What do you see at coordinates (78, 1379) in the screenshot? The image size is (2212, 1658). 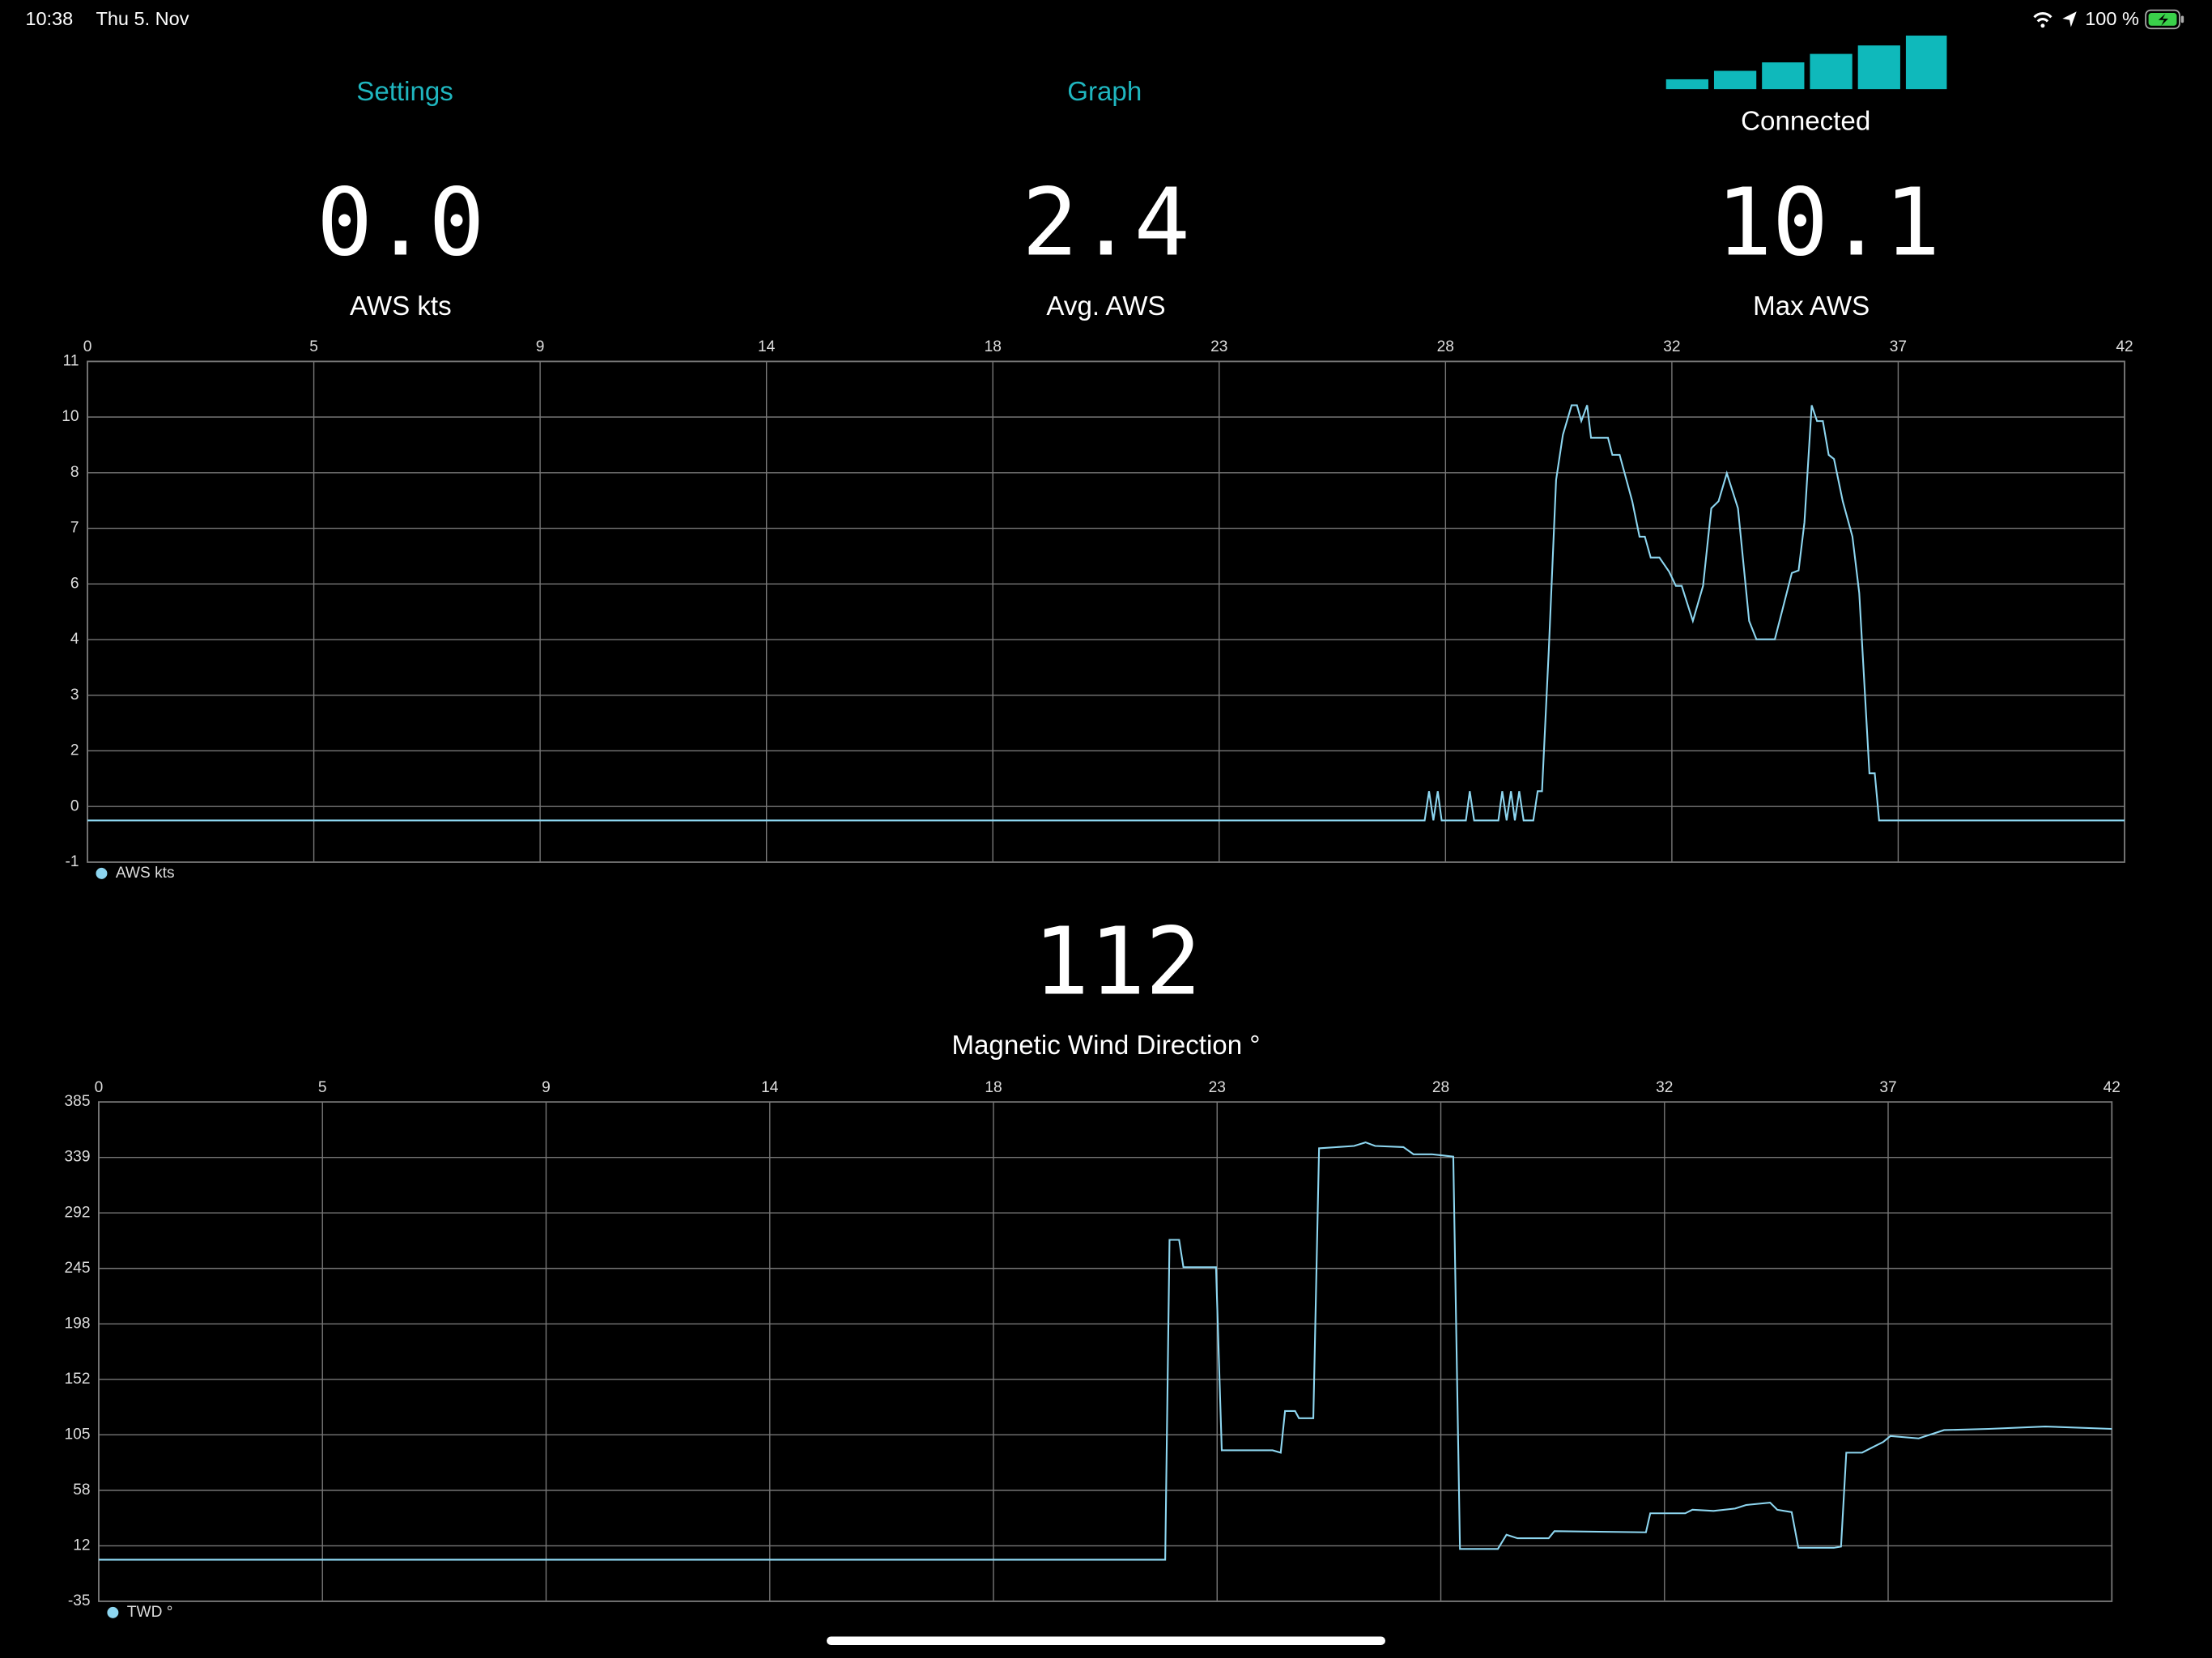 I see `y-tick-label: 152` at bounding box center [78, 1379].